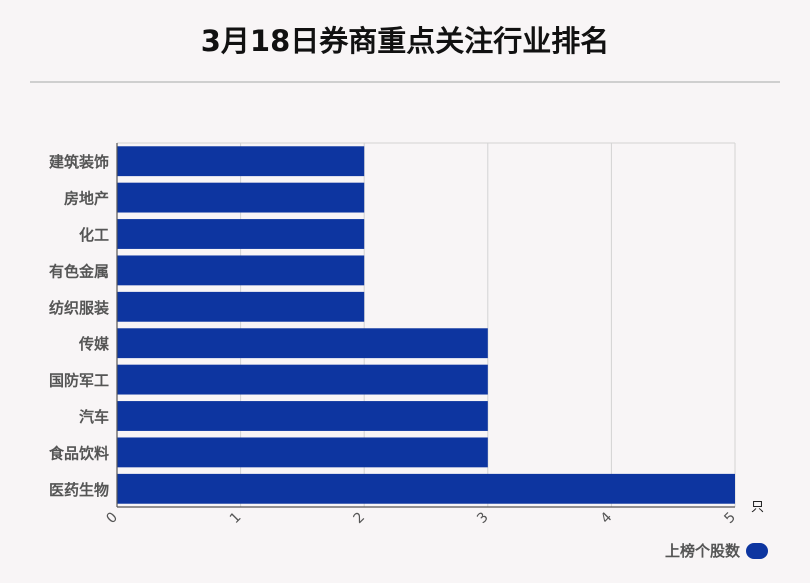  I want to click on y-category-label: 房地产, so click(86, 199).